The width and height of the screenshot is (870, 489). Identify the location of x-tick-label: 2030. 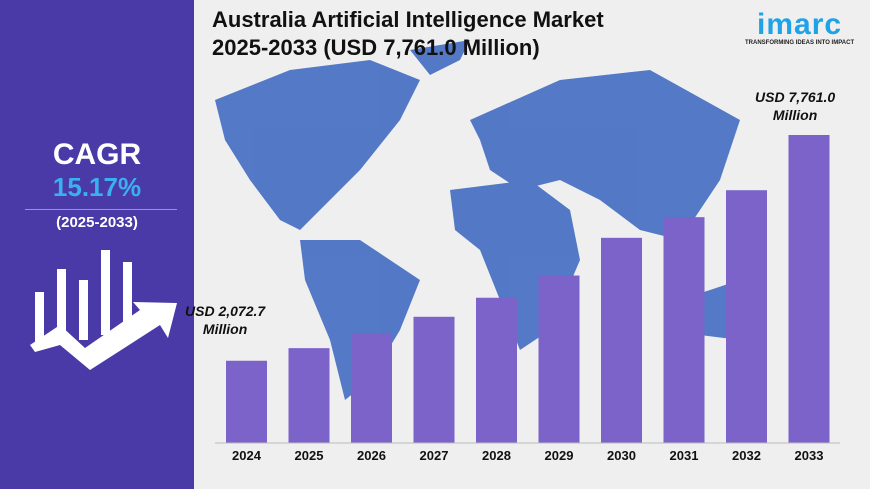
(621, 455).